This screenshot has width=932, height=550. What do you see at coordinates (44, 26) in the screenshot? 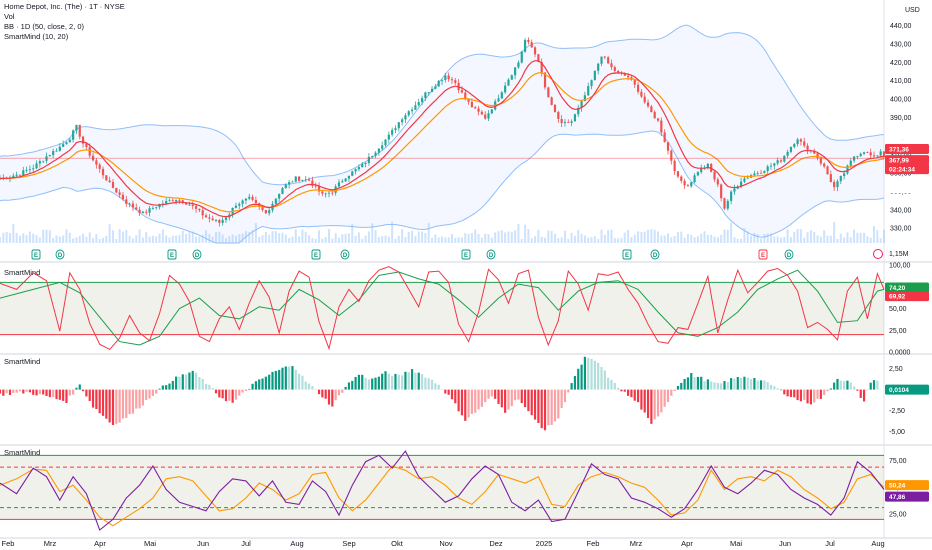
I see `bb-legend: BB · 1D (50, close, 2, 0)` at bounding box center [44, 26].